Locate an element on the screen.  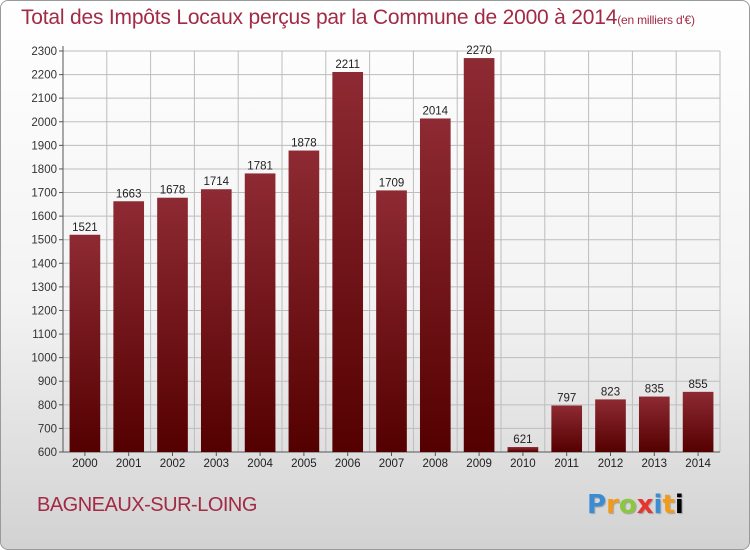
bar-value-label: 1663 is located at coordinates (129, 194).